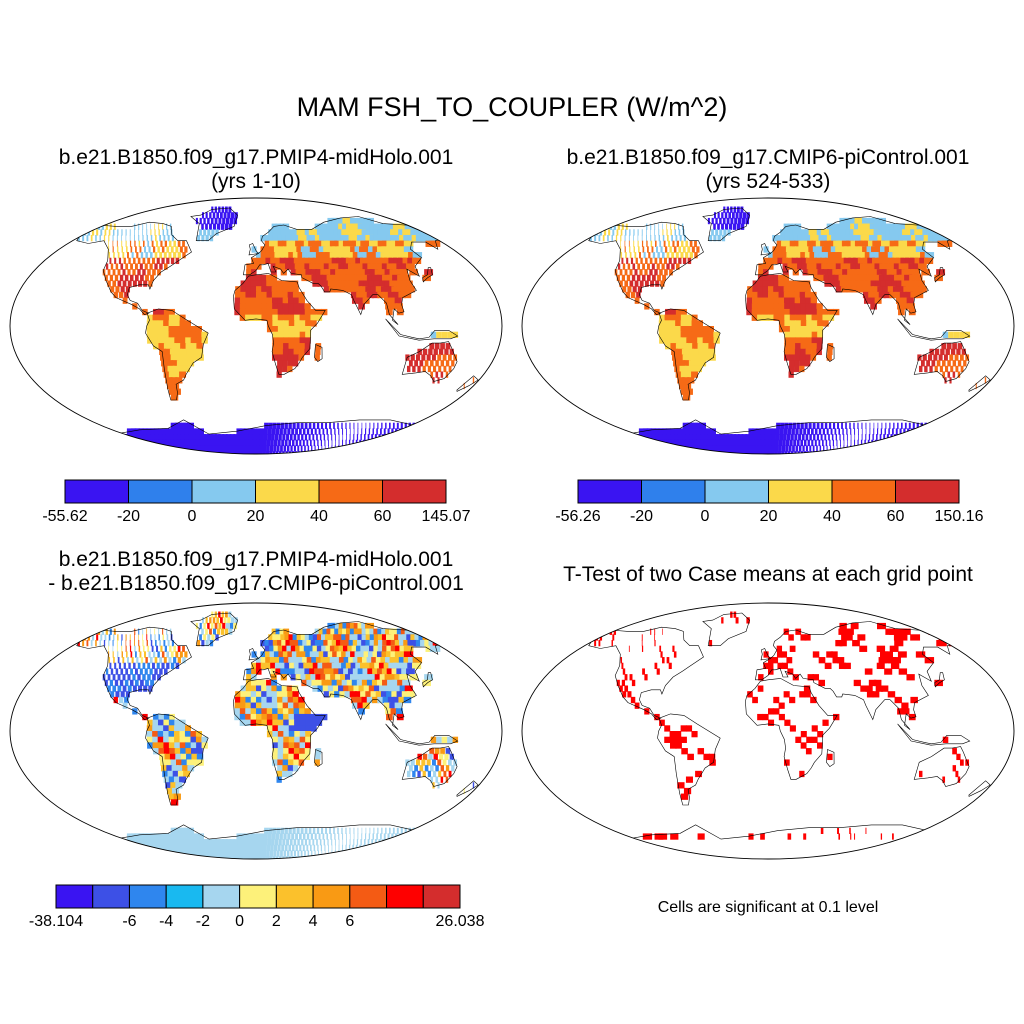 The width and height of the screenshot is (1024, 1024). I want to click on panel-title-midholo-line2: (yrs 1-10), so click(256, 181).